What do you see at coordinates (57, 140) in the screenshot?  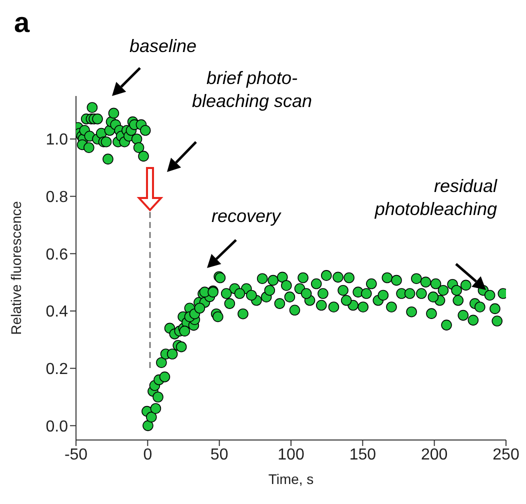 I see `y-tick-label: 1.0` at bounding box center [57, 140].